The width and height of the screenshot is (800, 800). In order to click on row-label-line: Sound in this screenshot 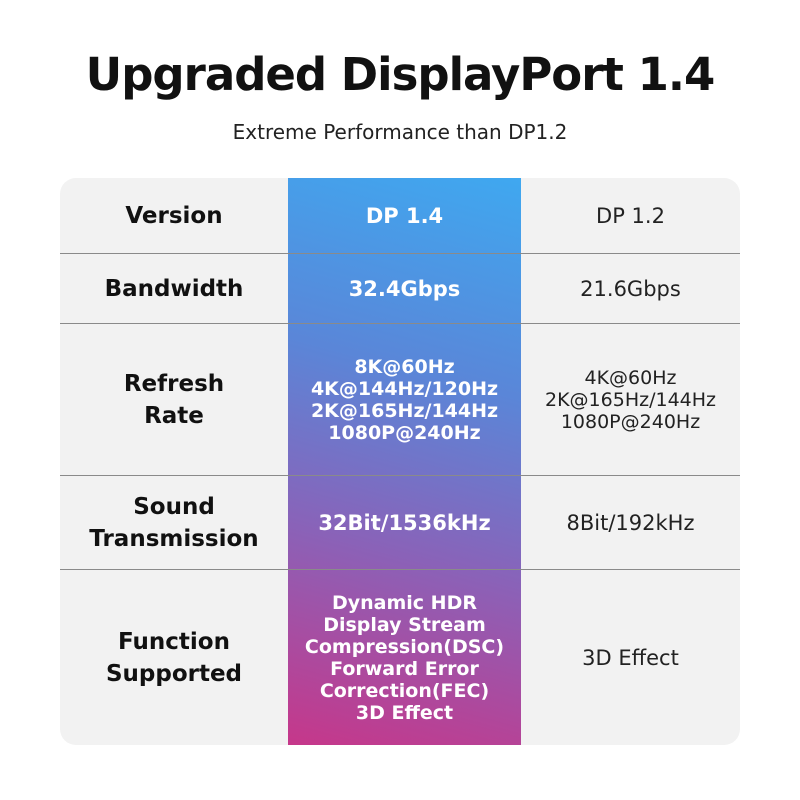, I will do `click(174, 506)`.